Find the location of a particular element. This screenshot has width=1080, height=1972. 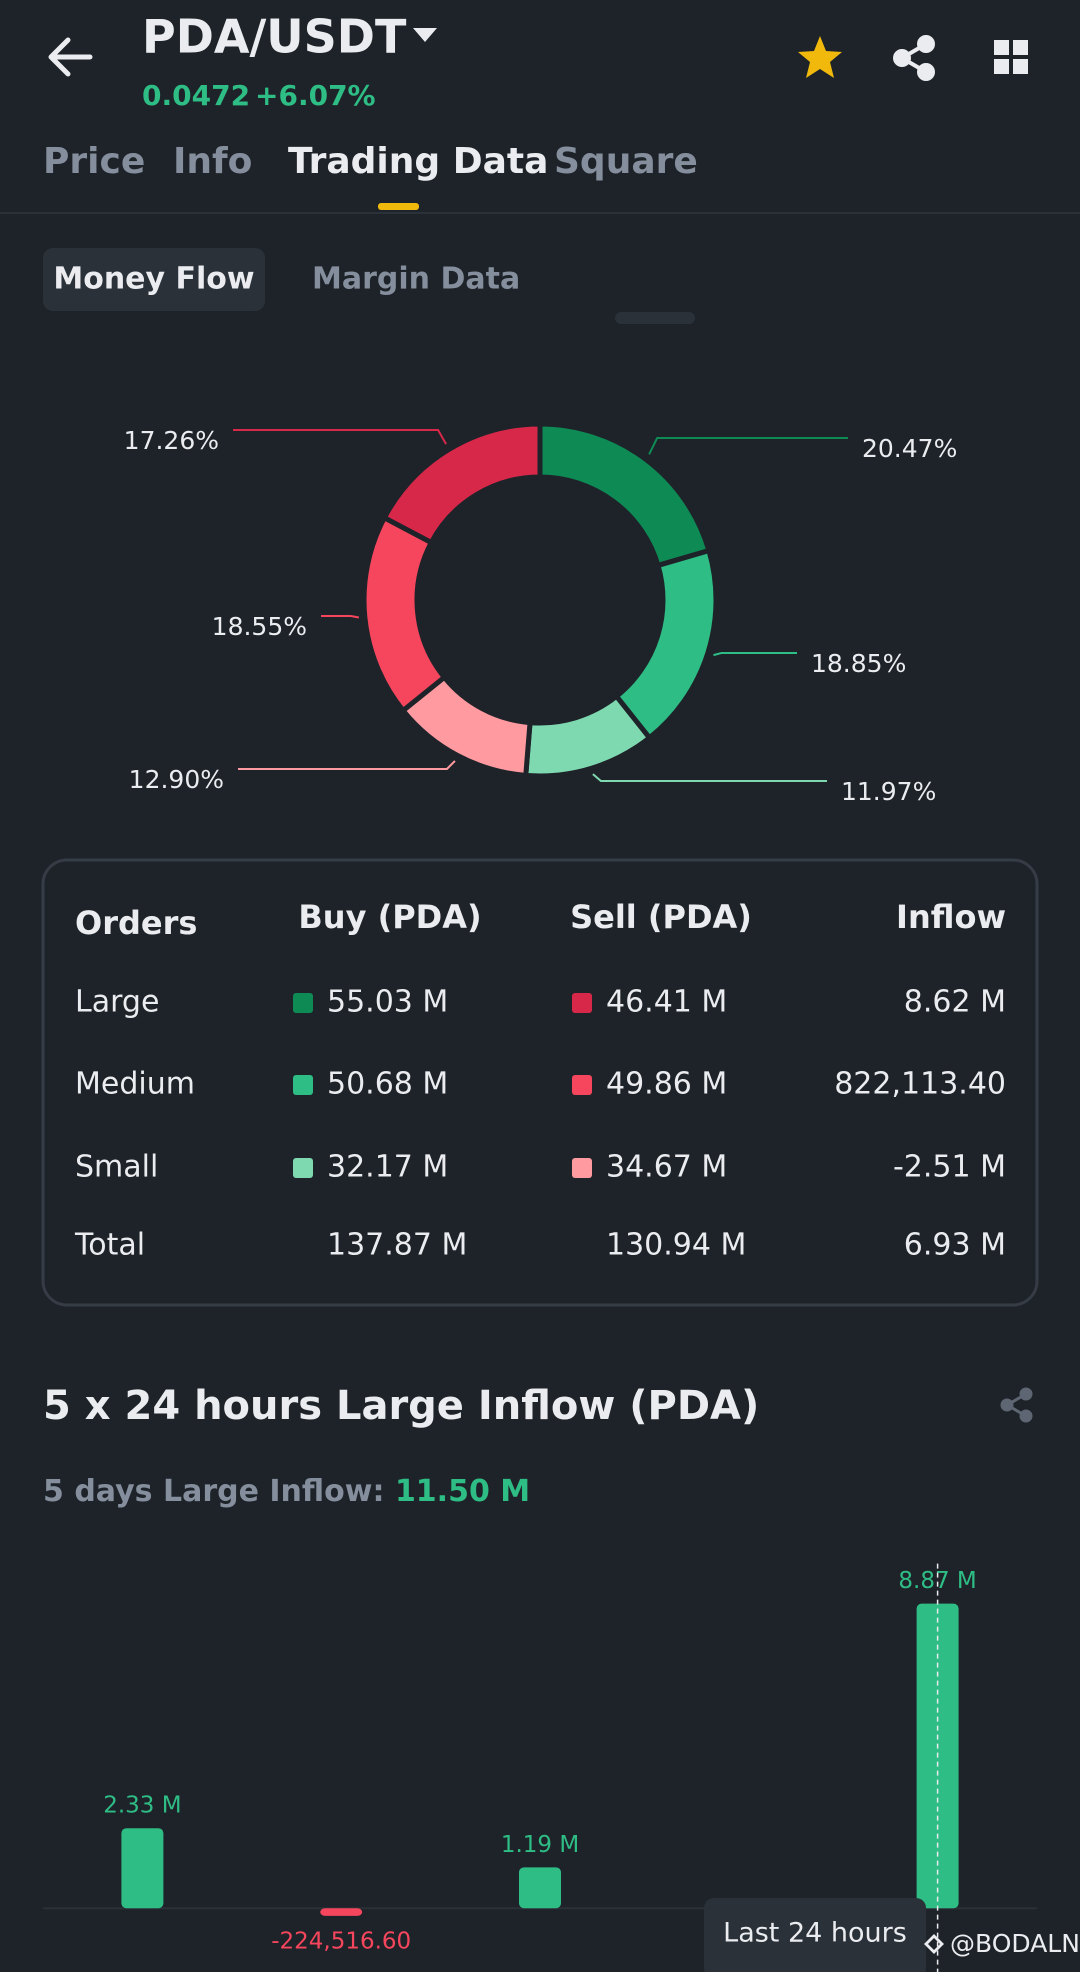

row-label: Small is located at coordinates (116, 1167).